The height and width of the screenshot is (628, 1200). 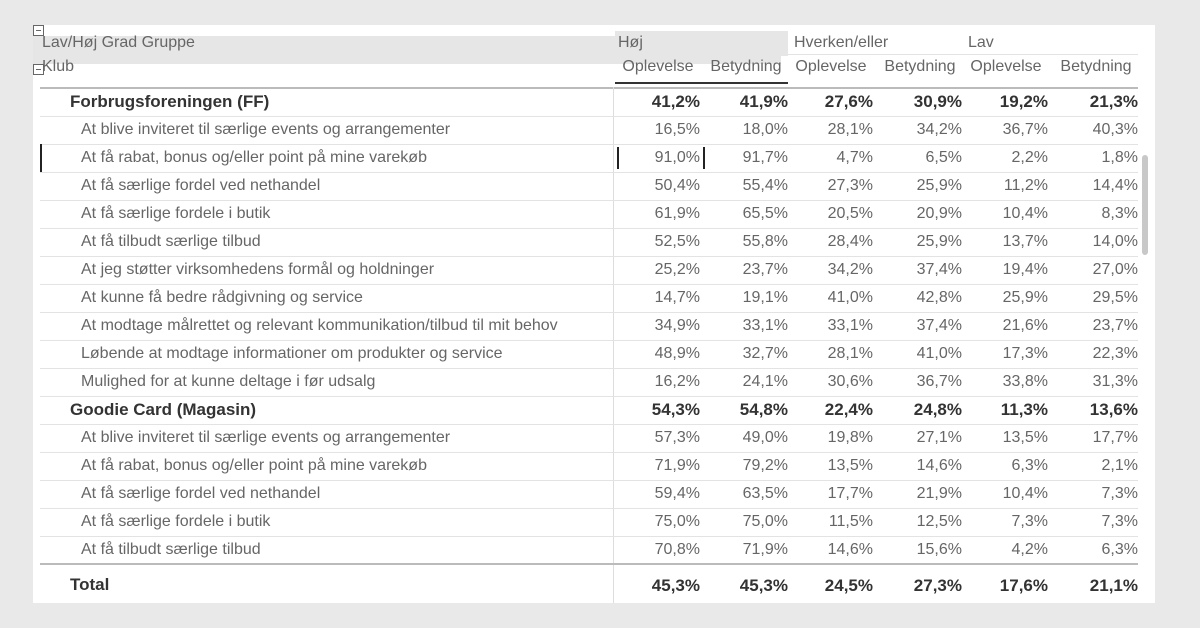 I want to click on cell-value: 19,4%, so click(x=1025, y=269).